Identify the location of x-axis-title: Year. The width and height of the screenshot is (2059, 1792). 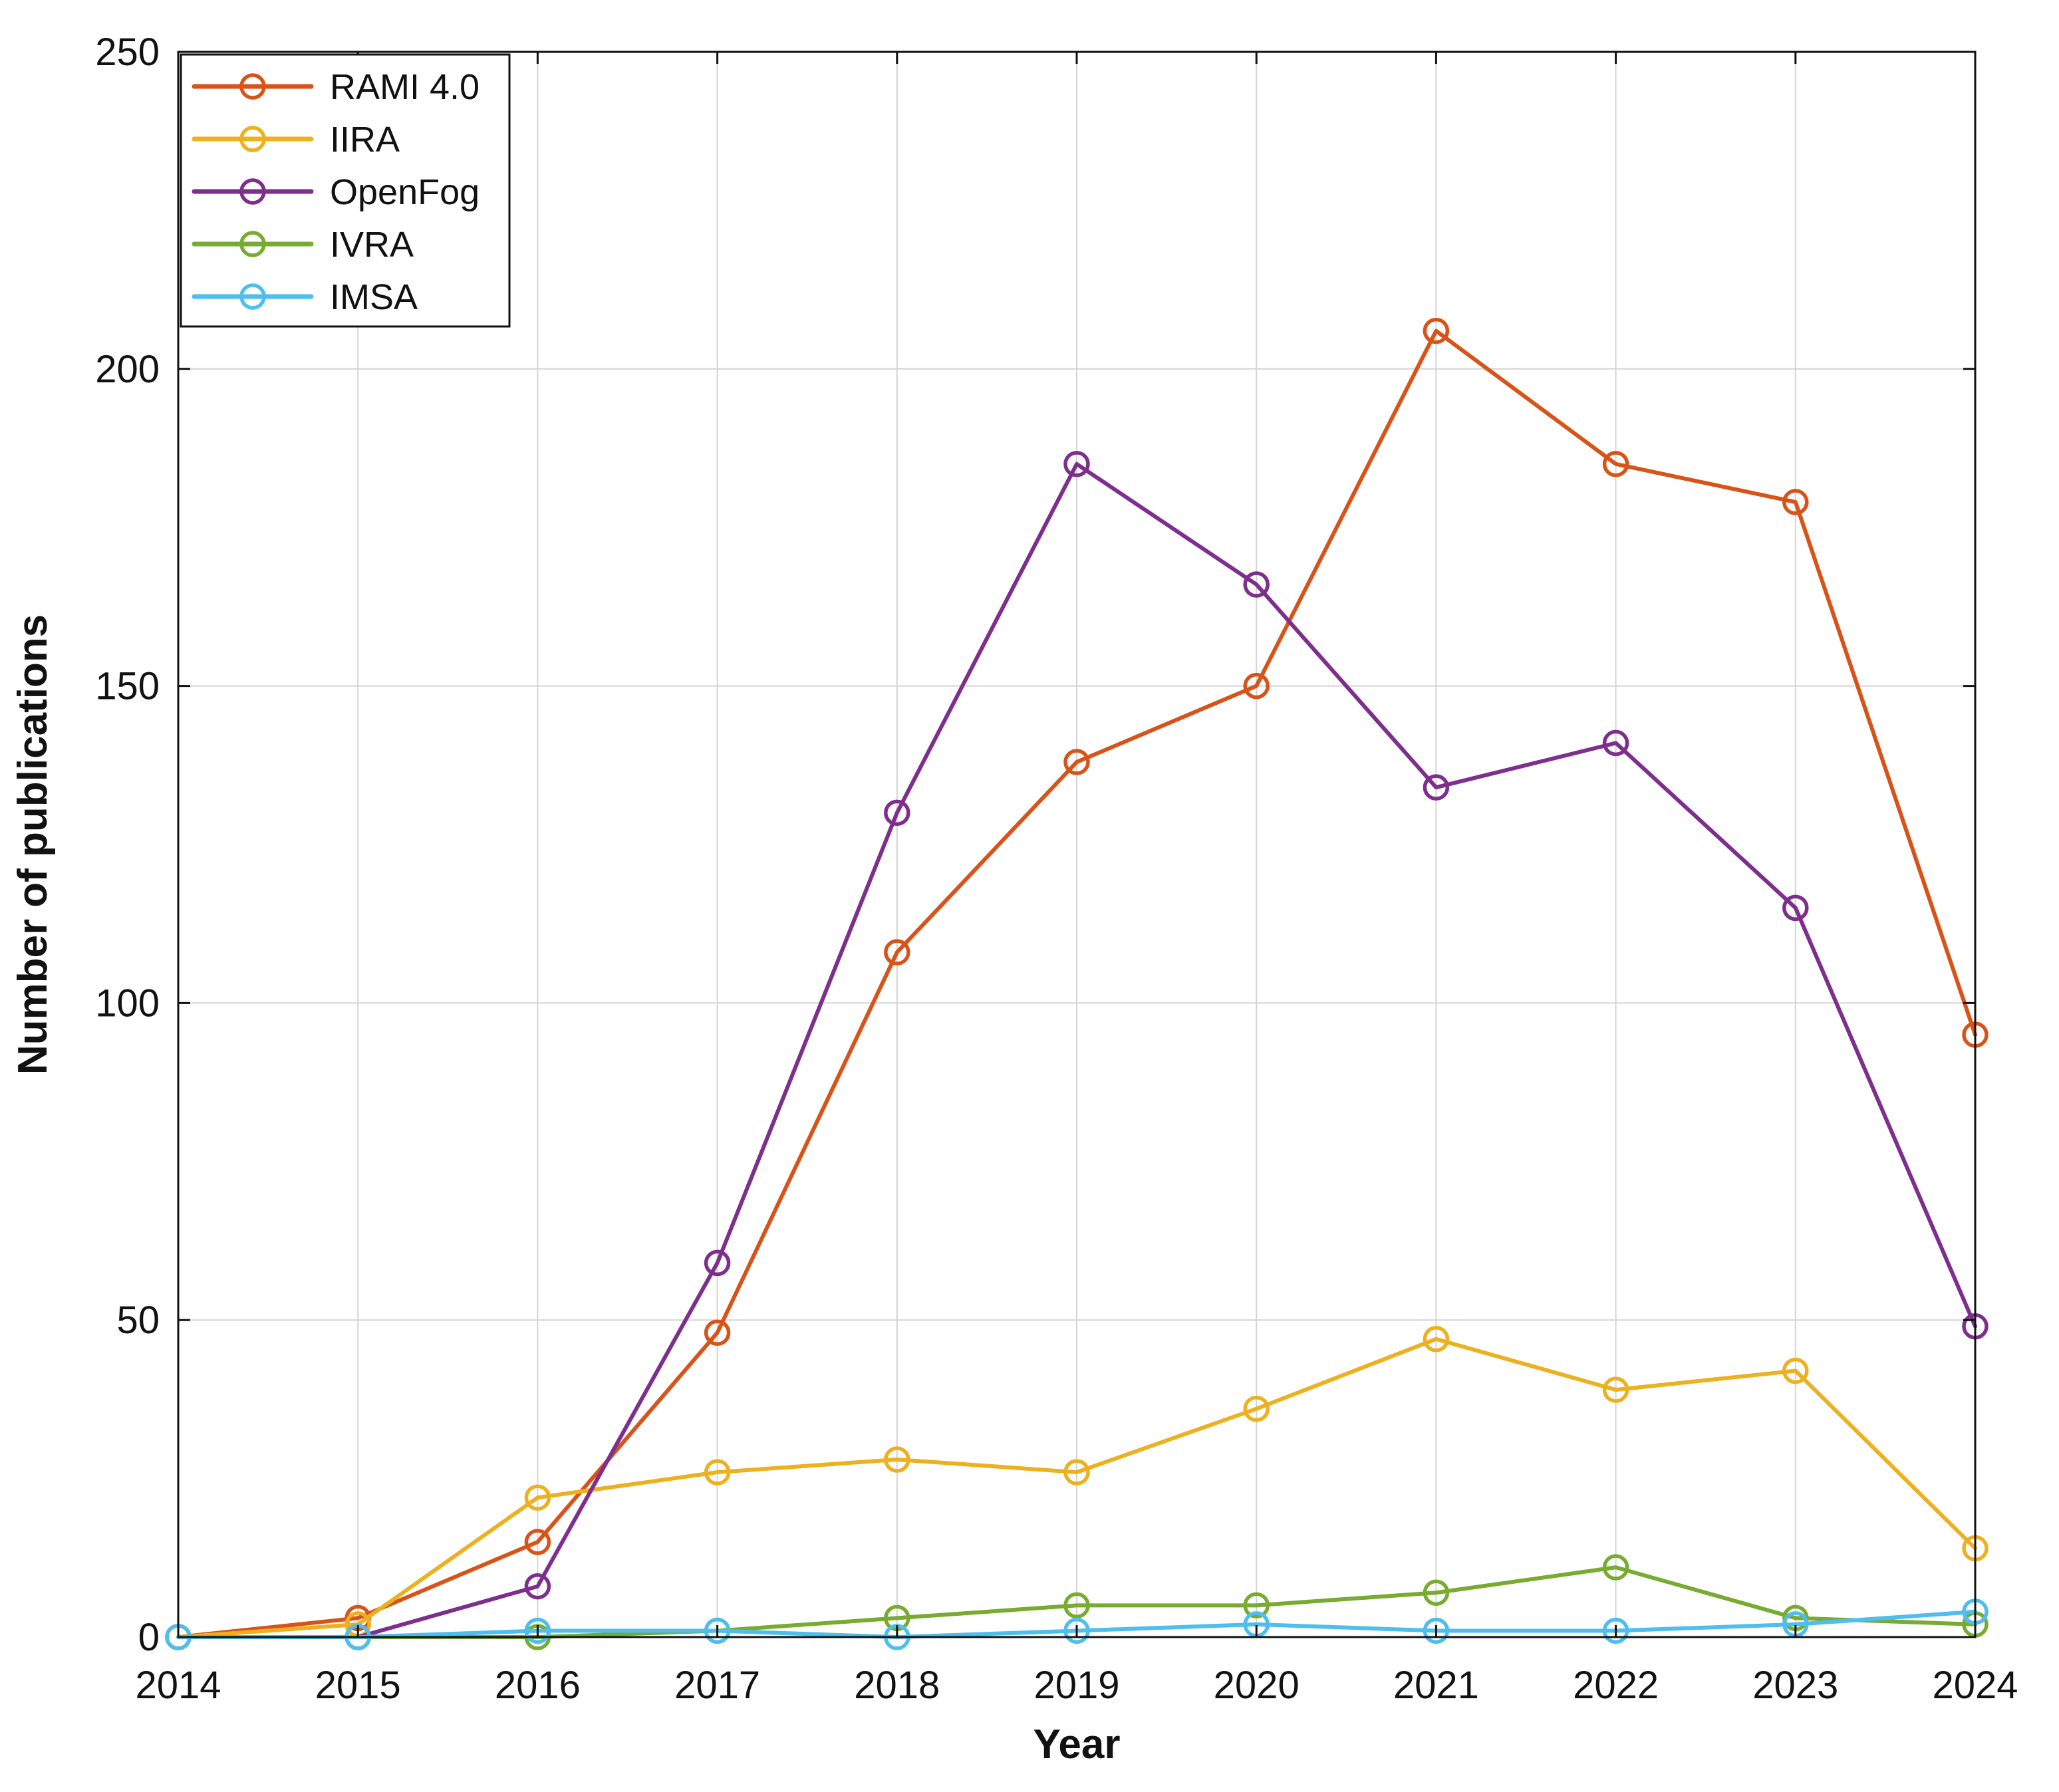
(1076, 1744).